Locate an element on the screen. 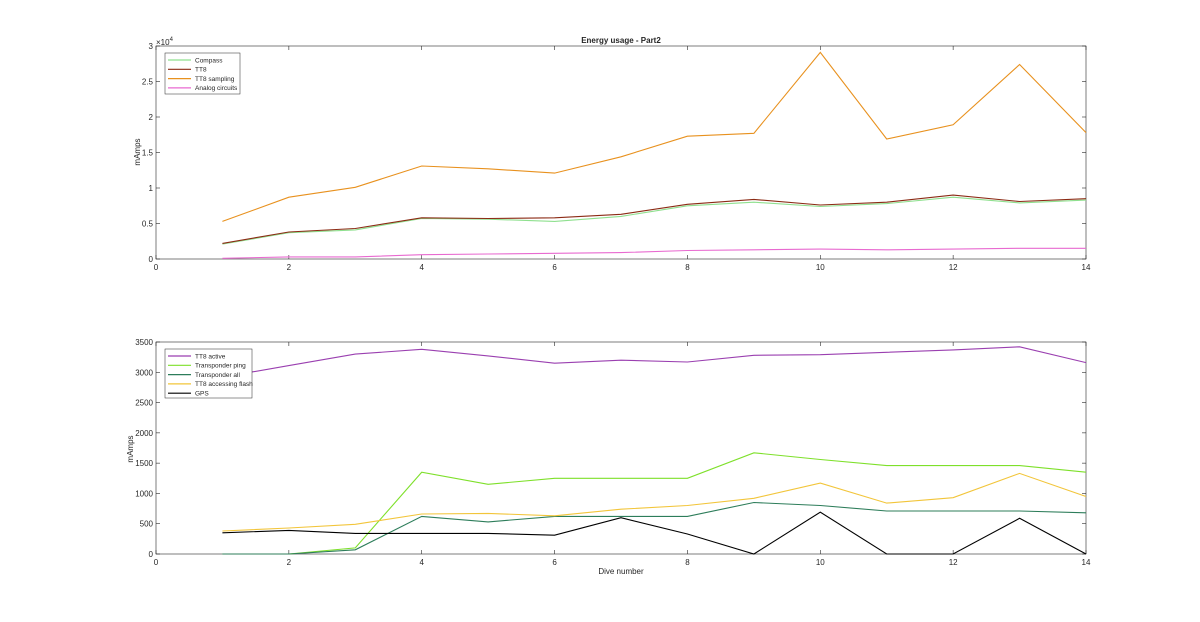  bottom-x-tick-label: 0 is located at coordinates (156, 562).